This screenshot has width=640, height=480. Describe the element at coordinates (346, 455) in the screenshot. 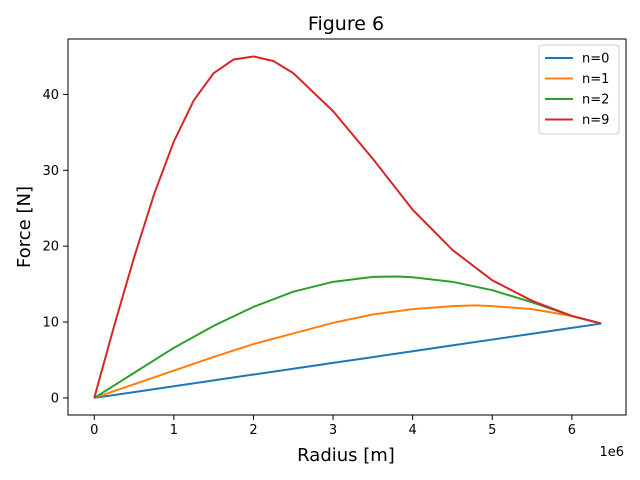

I see `x-axis-title: Radius [m]` at that location.